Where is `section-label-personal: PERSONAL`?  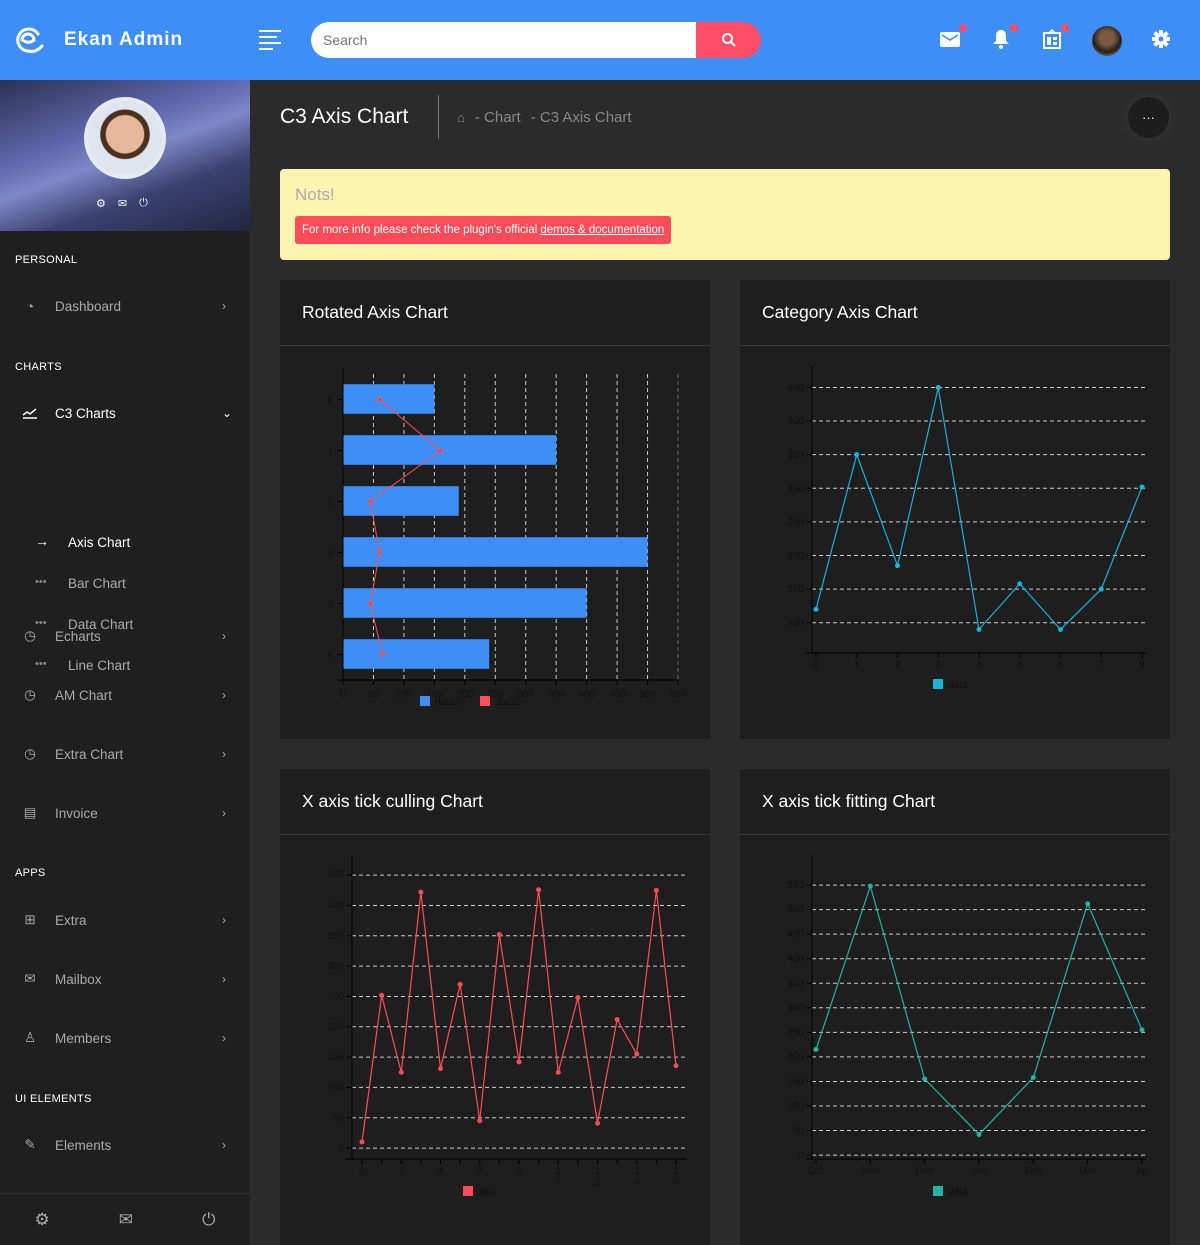
section-label-personal: PERSONAL is located at coordinates (46, 260).